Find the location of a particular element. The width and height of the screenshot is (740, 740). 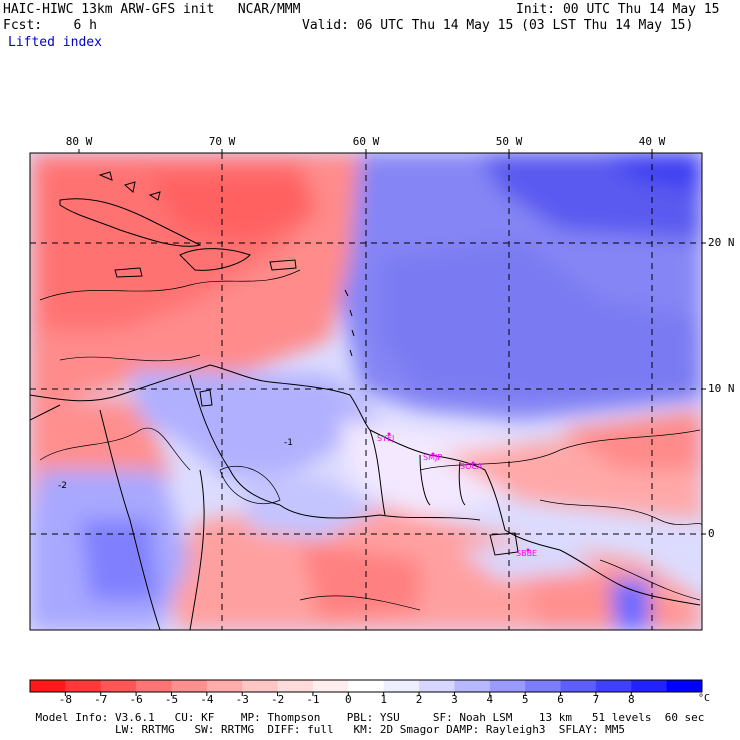

station-dot-syej is located at coordinates (389, 434).